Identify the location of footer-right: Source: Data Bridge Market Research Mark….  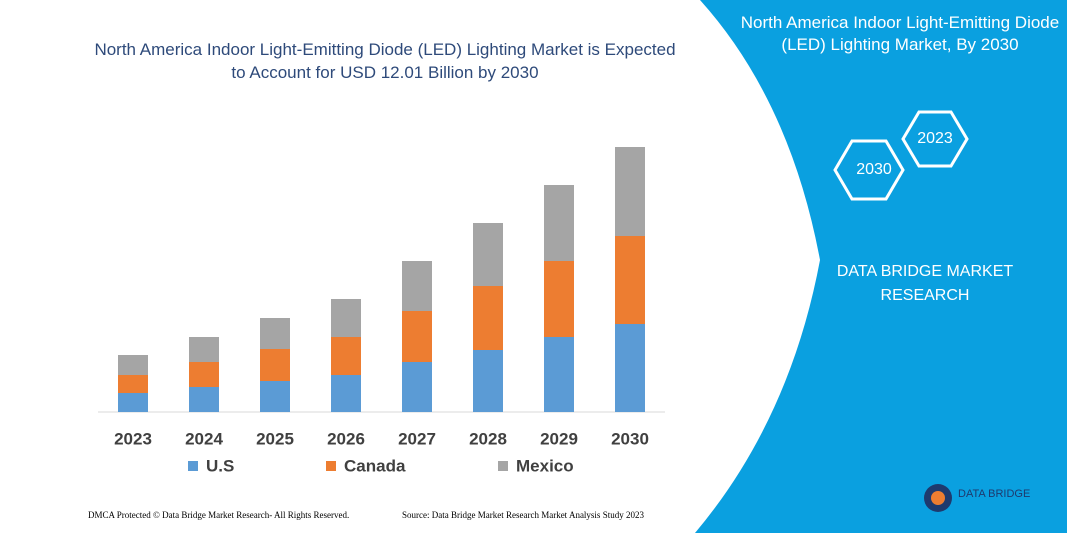
(523, 515).